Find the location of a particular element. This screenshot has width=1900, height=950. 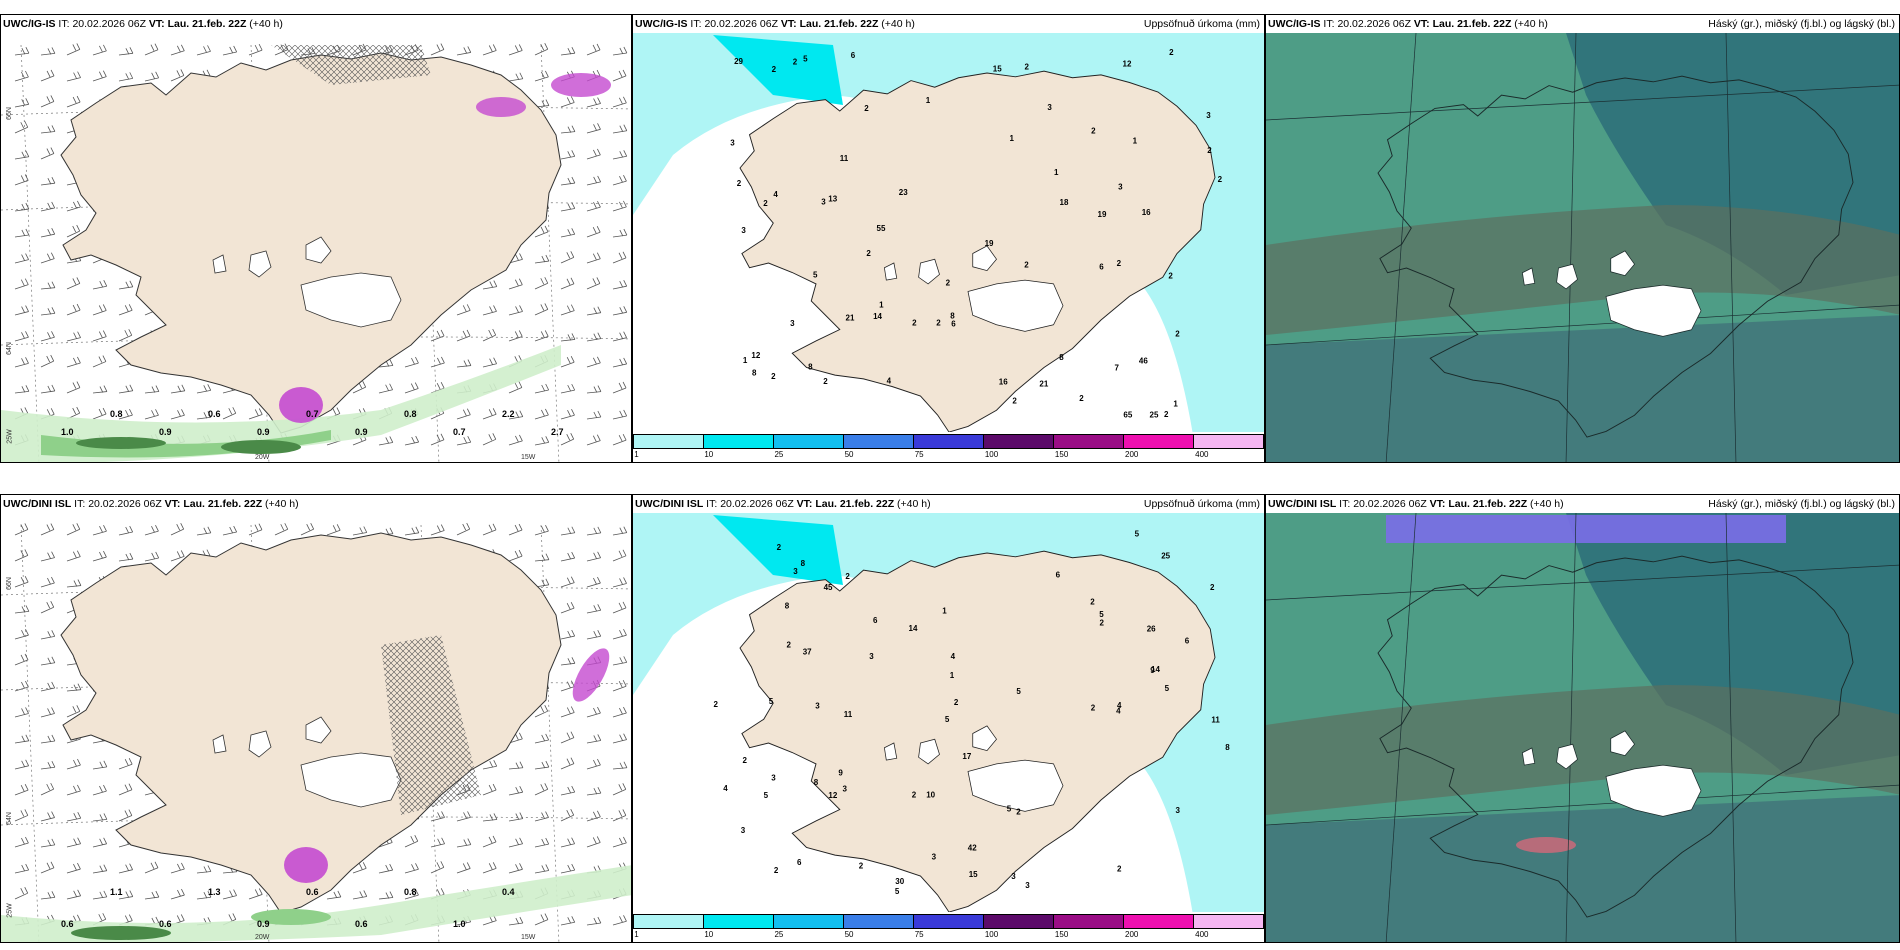

colorbar-tick-label: 150 is located at coordinates (1061, 454).